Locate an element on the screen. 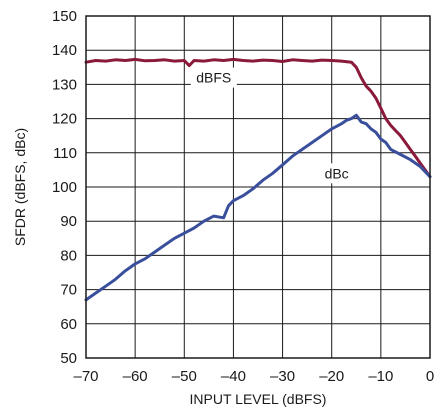  series-label-dbc: dBc is located at coordinates (337, 173).